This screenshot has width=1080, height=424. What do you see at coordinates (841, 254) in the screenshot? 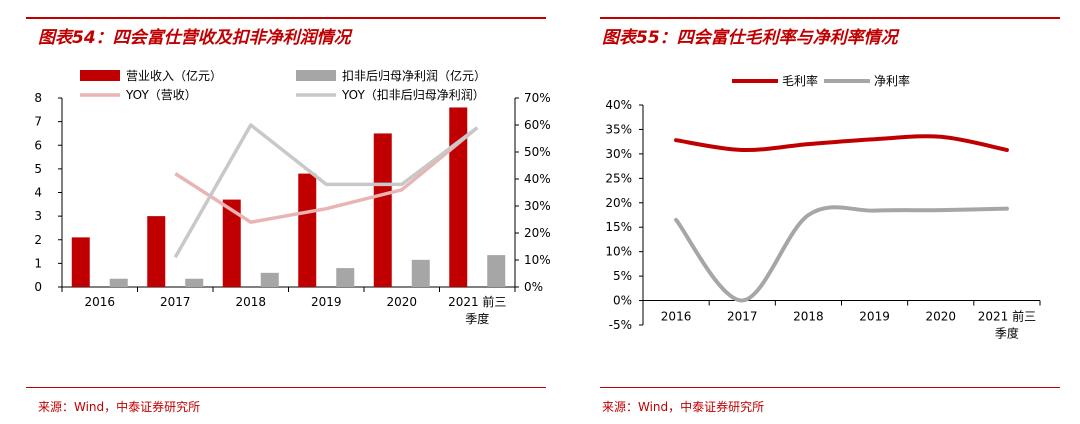
I see `net-margin-line` at bounding box center [841, 254].